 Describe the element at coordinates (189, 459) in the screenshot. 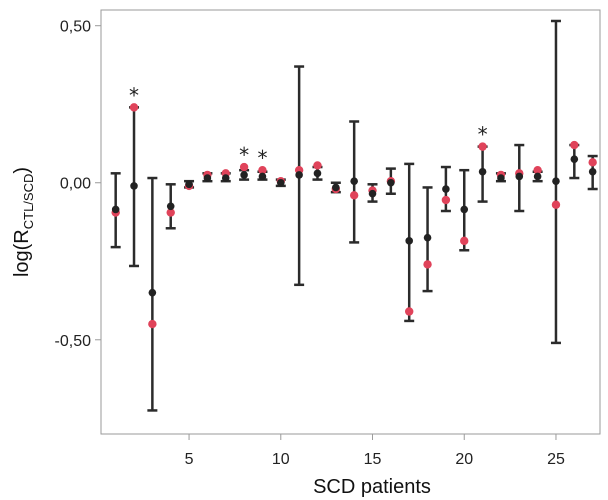

I see `x-tick-label: 5` at that location.